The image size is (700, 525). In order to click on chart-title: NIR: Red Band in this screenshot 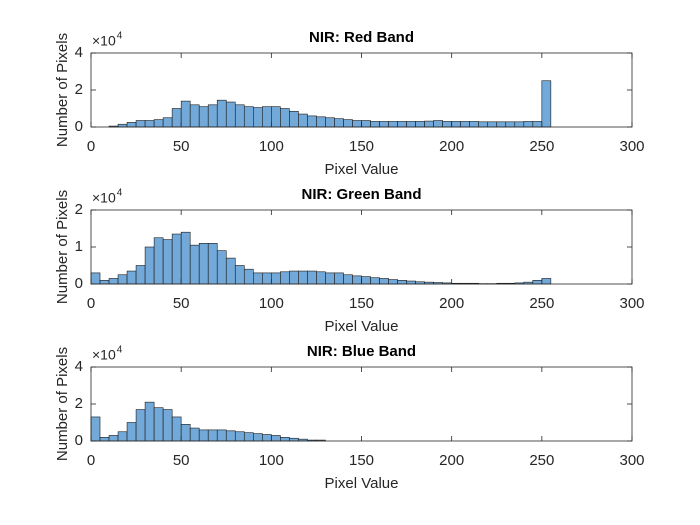, I will do `click(361, 37)`.